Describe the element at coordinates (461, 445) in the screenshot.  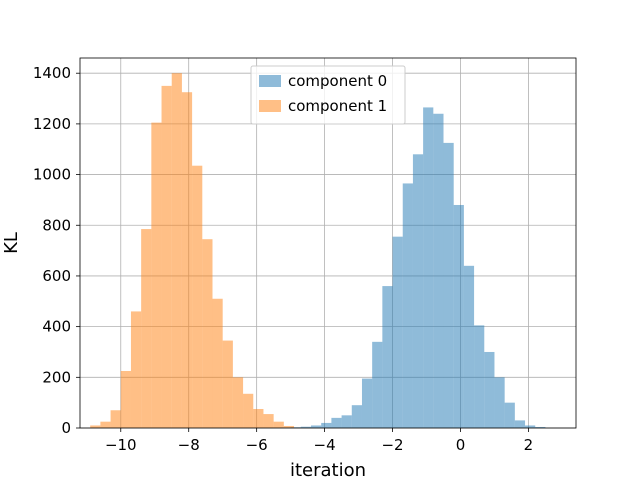
I see `x-tick-label: 0` at that location.